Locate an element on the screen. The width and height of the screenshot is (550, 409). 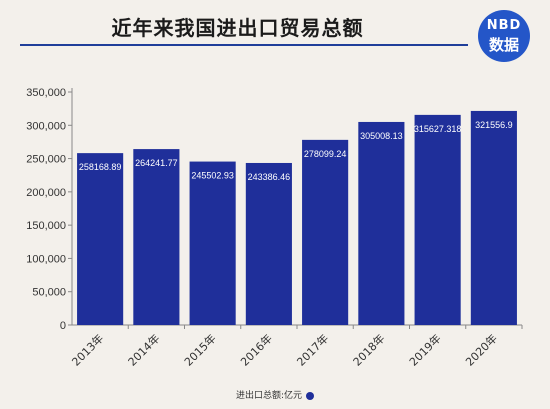
x-tick-label: 2017年 is located at coordinates (312, 349).